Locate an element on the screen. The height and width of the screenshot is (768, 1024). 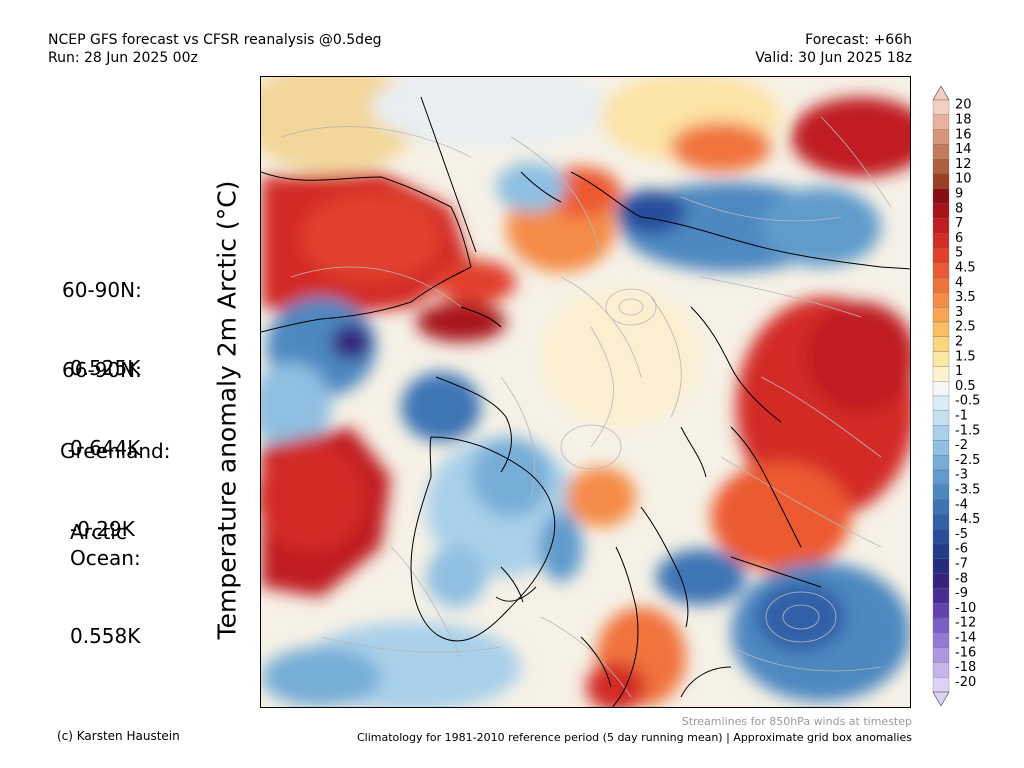
colorbar-tick-label: 2 is located at coordinates (959, 341).